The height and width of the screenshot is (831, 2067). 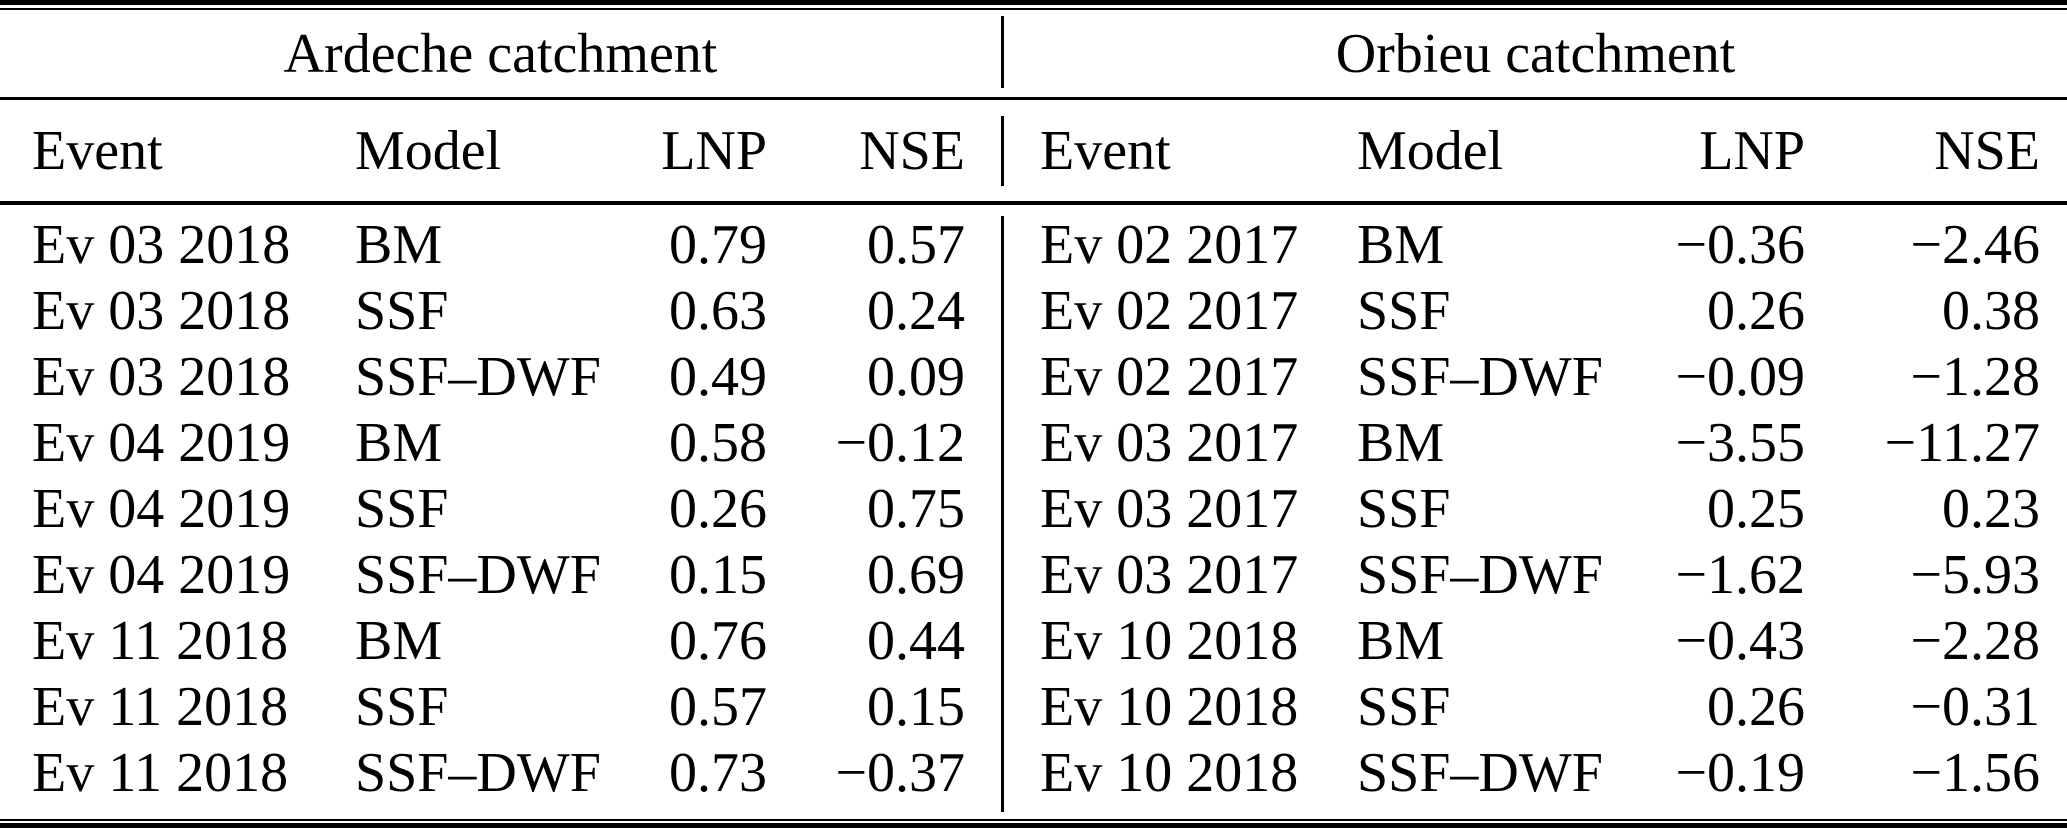 I want to click on table-cell: 0.63, so click(x=718, y=311).